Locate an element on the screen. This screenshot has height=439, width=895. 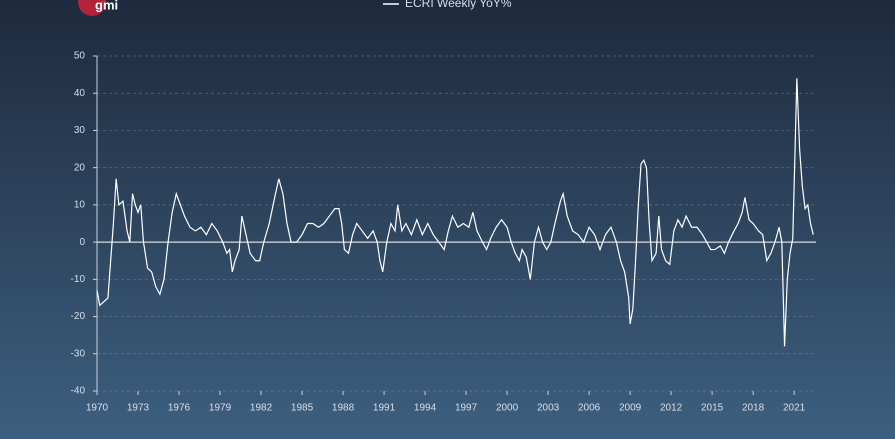
y-tick-label: -30 is located at coordinates (78, 353).